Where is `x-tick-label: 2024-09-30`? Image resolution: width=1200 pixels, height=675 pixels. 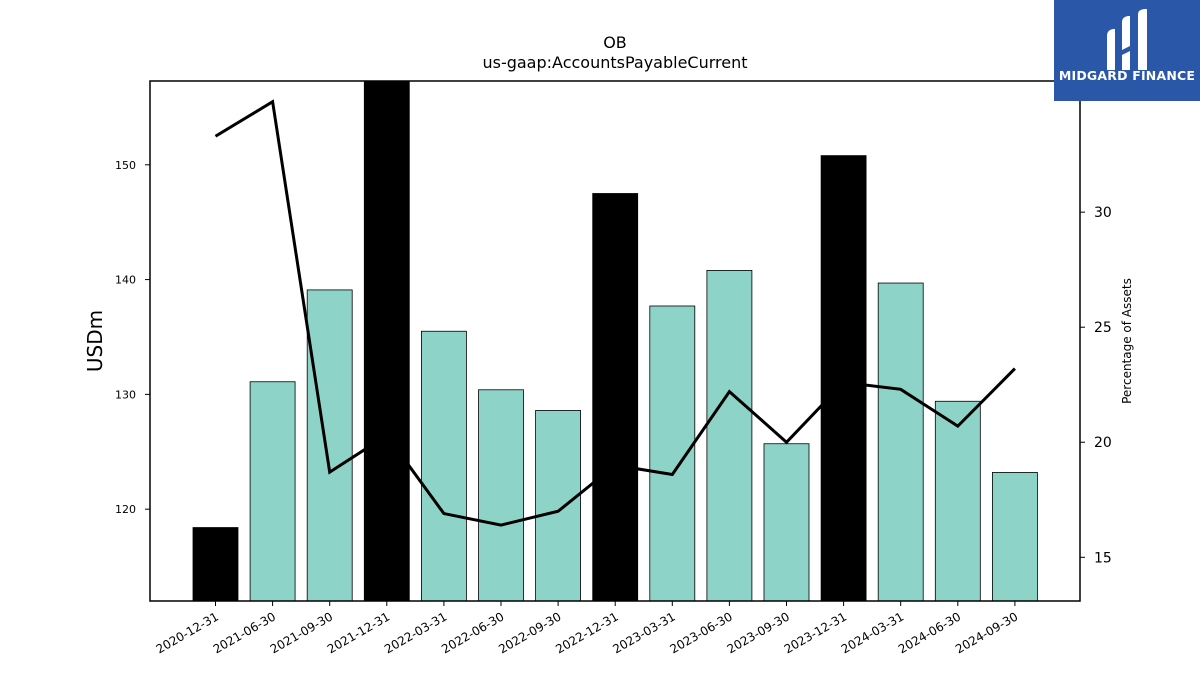
x-tick-label: 2024-09-30 is located at coordinates (986, 632).